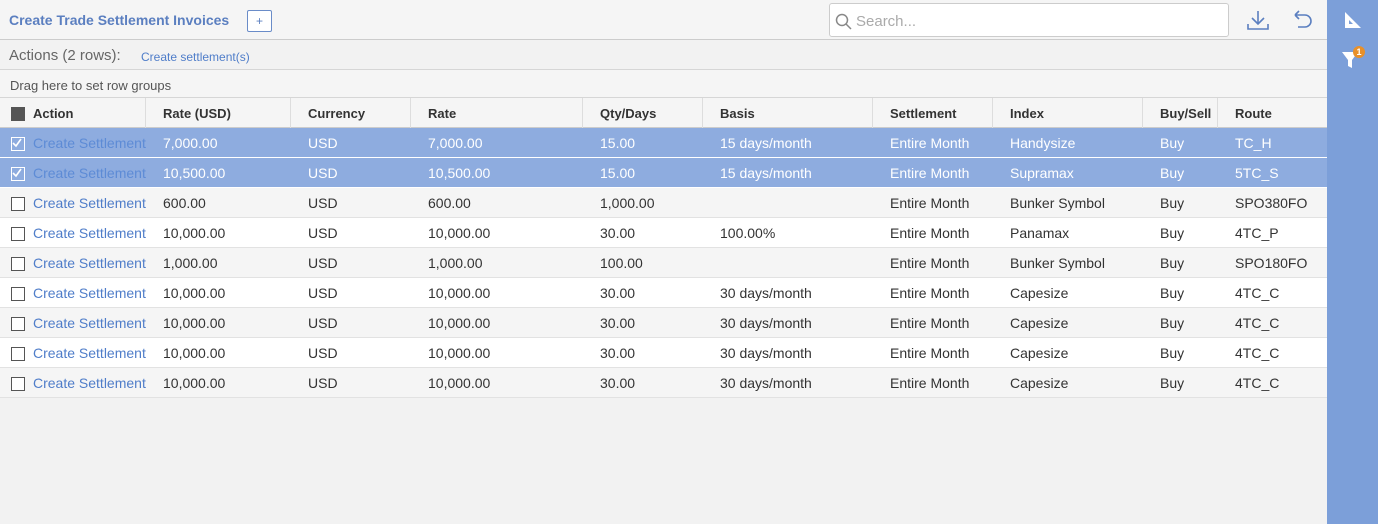  Describe the element at coordinates (1027, 113) in the screenshot. I see `column-header: Index` at that location.